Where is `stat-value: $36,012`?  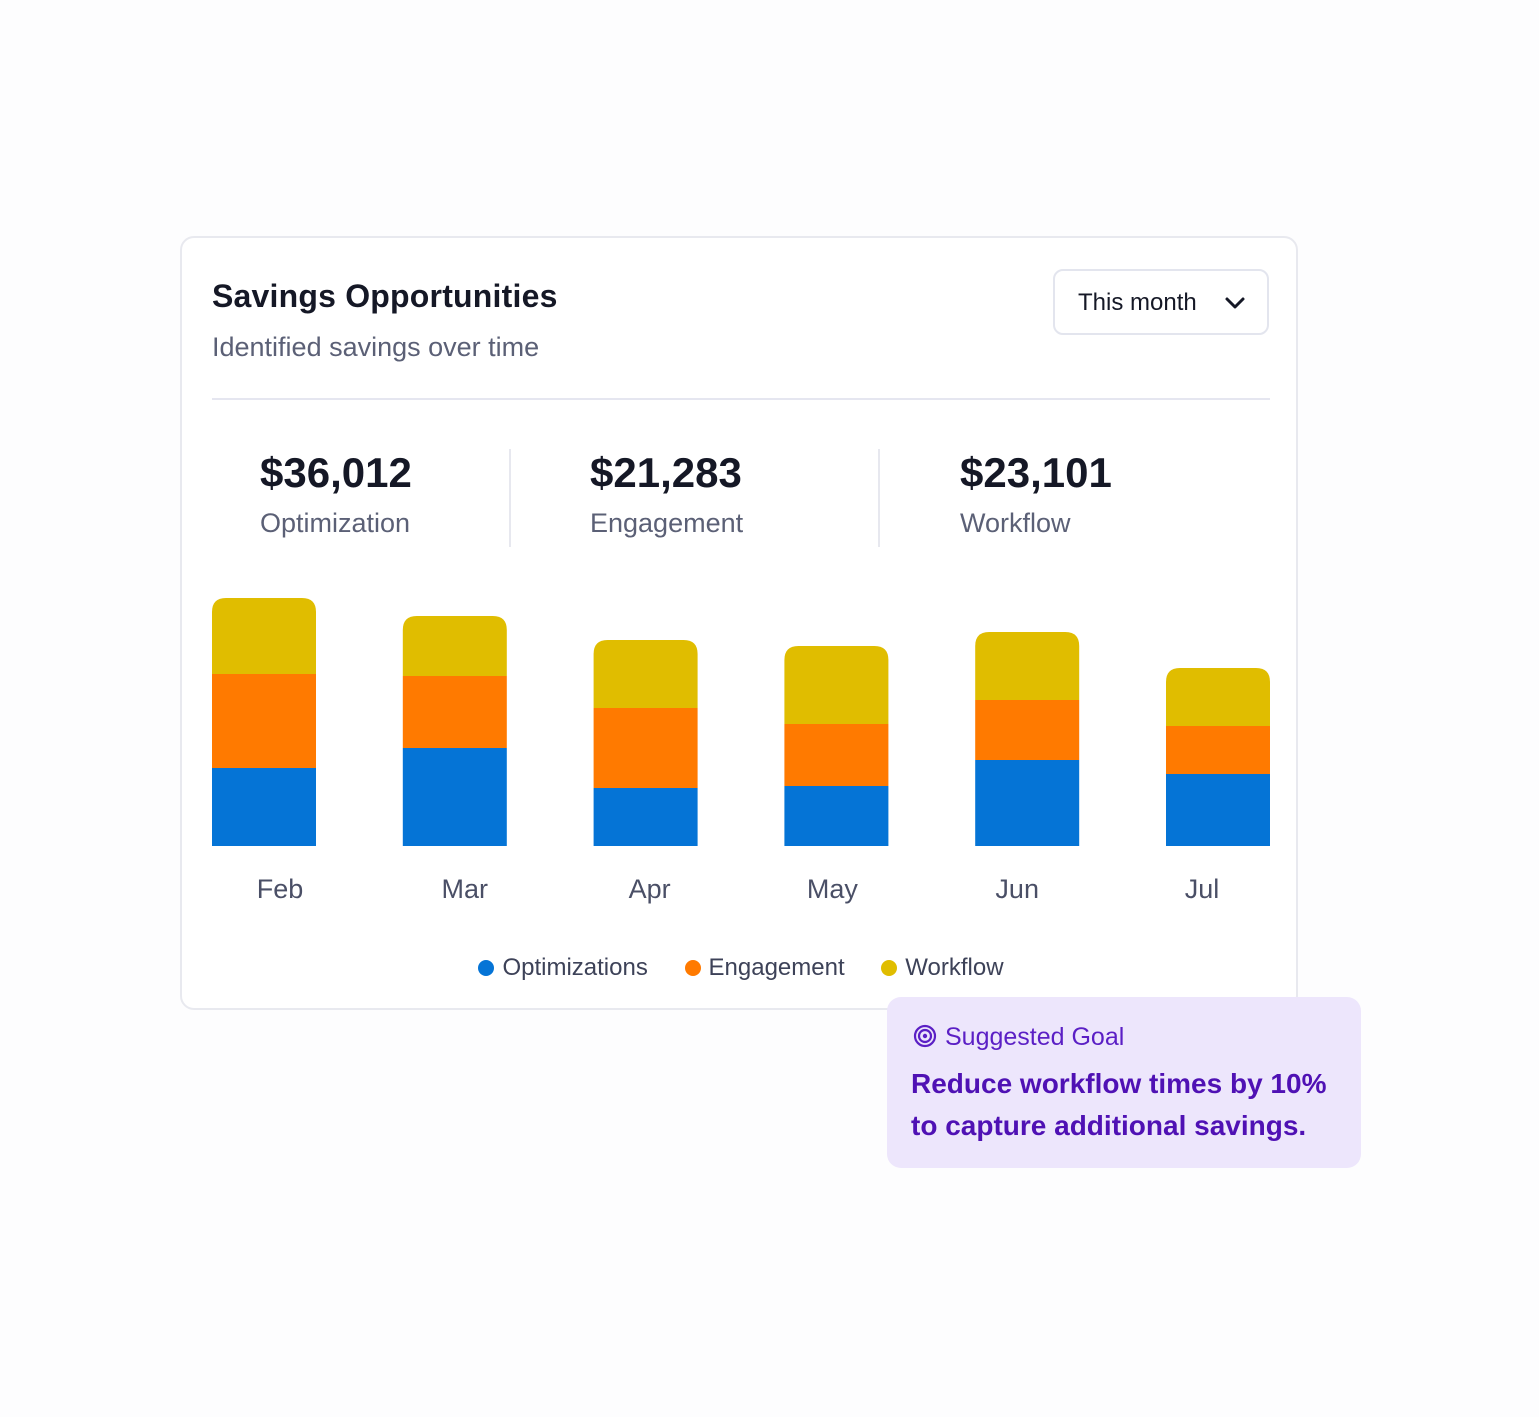 stat-value: $36,012 is located at coordinates (336, 472).